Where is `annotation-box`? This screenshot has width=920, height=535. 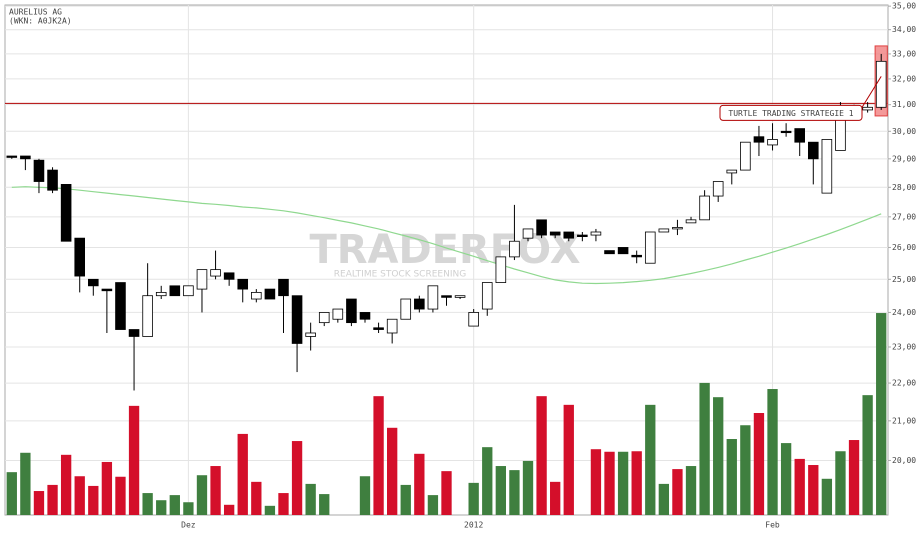 annotation-box is located at coordinates (791, 112).